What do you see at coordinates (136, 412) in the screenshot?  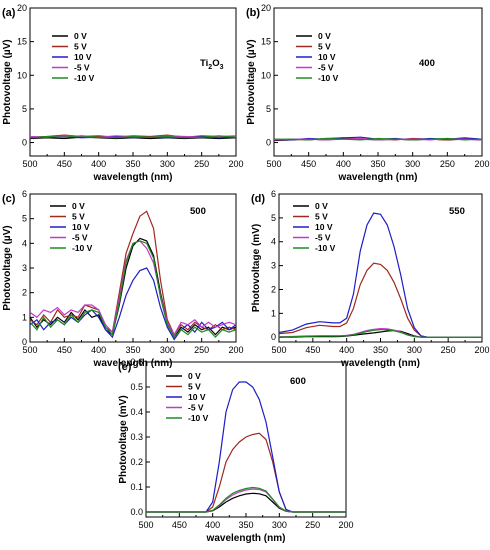 I see `y-tick-label: 0.4` at bounding box center [136, 412].